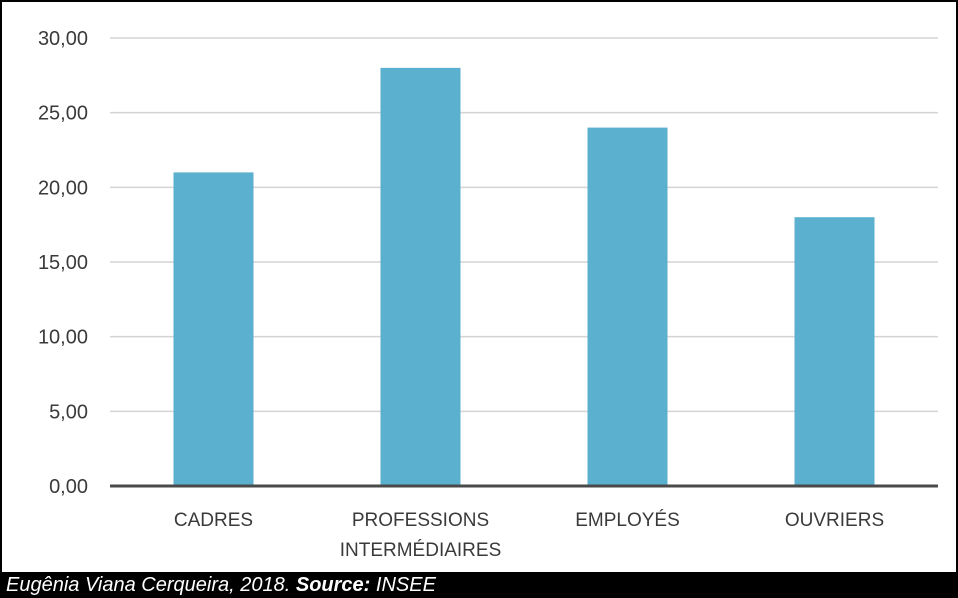 This screenshot has width=958, height=598. What do you see at coordinates (834, 520) in the screenshot?
I see `x-tick-label: OUVRIERS` at bounding box center [834, 520].